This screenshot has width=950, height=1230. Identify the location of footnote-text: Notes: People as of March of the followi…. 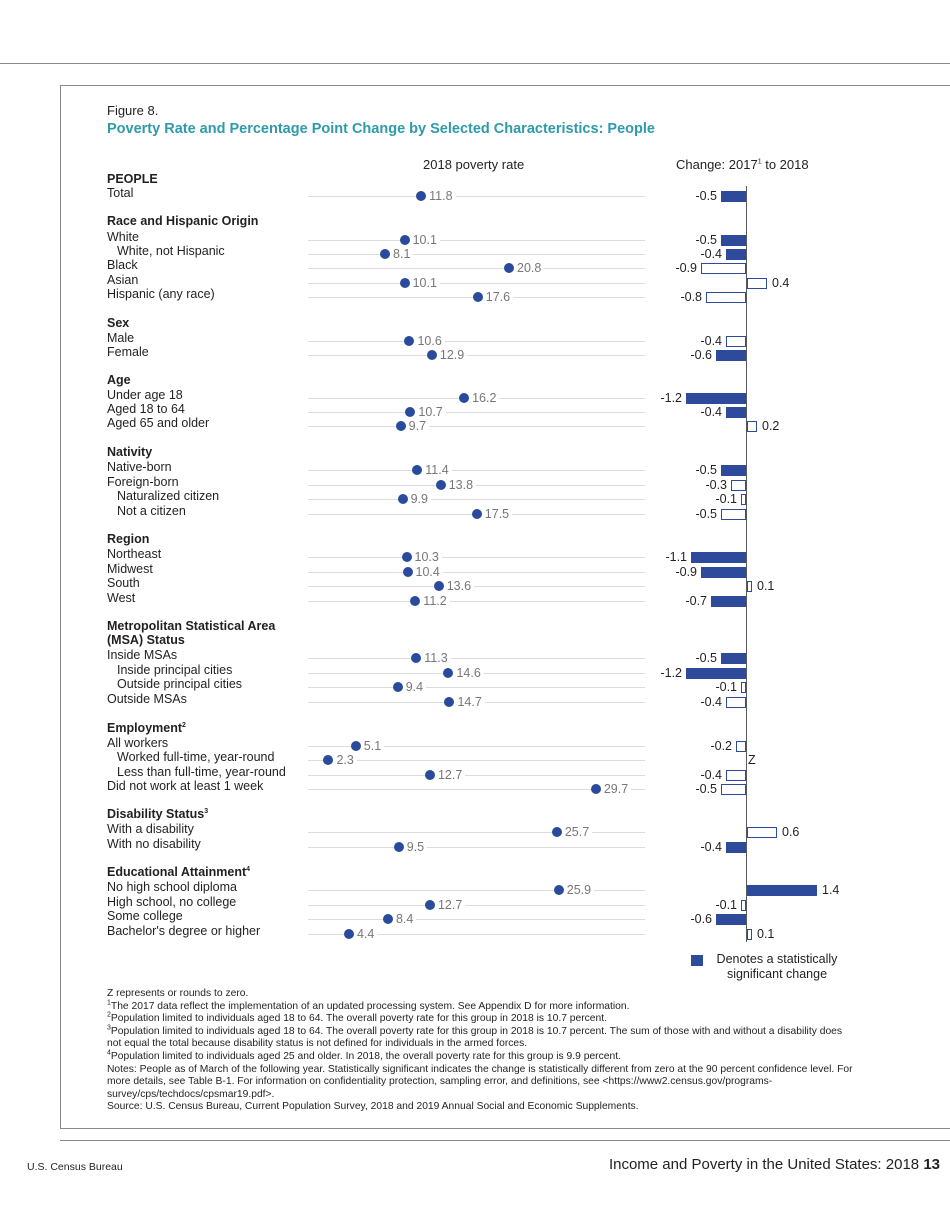
(480, 1081).